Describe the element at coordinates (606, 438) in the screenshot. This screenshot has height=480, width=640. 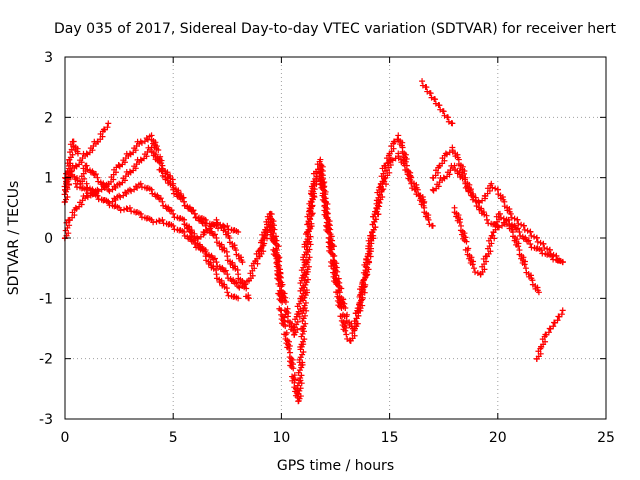
I see `x-tick-label: 25` at that location.